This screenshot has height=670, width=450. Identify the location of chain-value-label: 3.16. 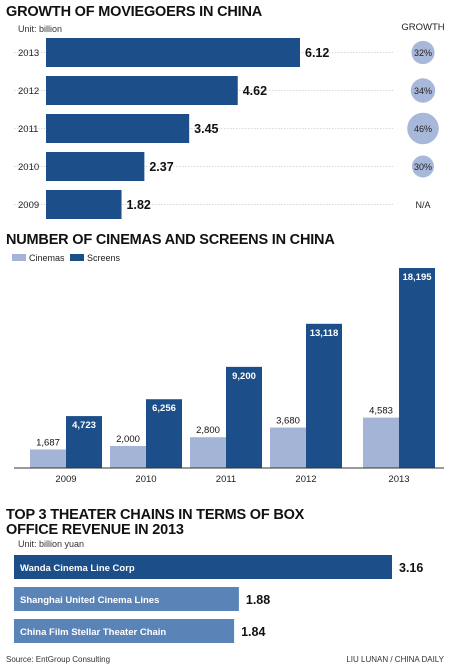
(411, 568).